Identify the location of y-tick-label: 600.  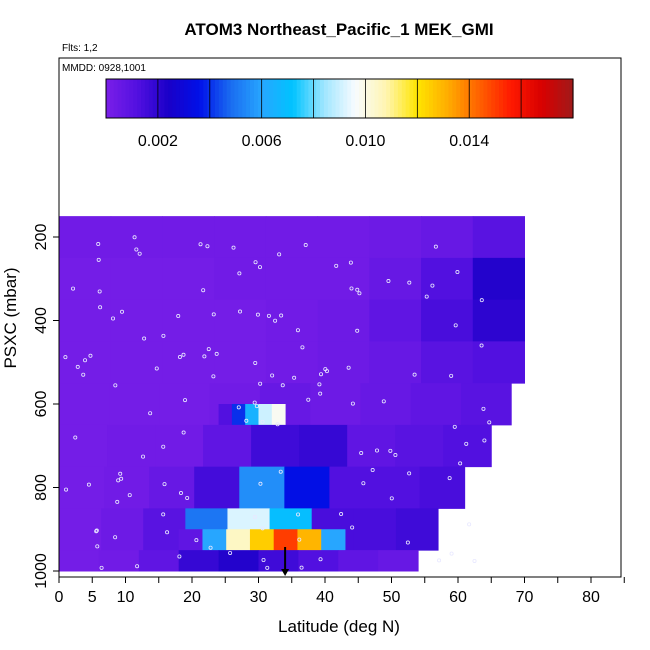
(41, 404).